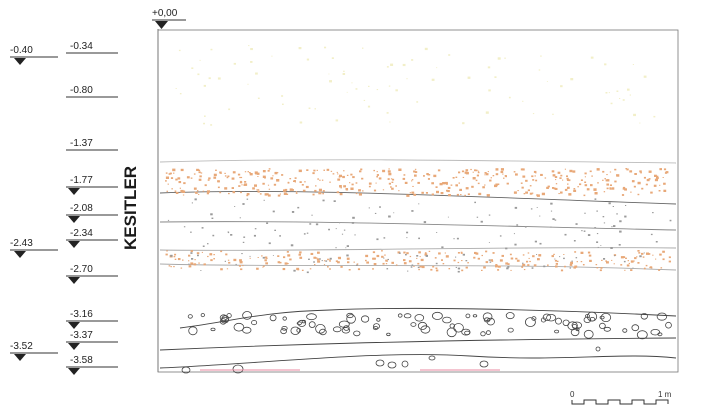  I want to click on section-title: KESITLER, so click(130, 208).